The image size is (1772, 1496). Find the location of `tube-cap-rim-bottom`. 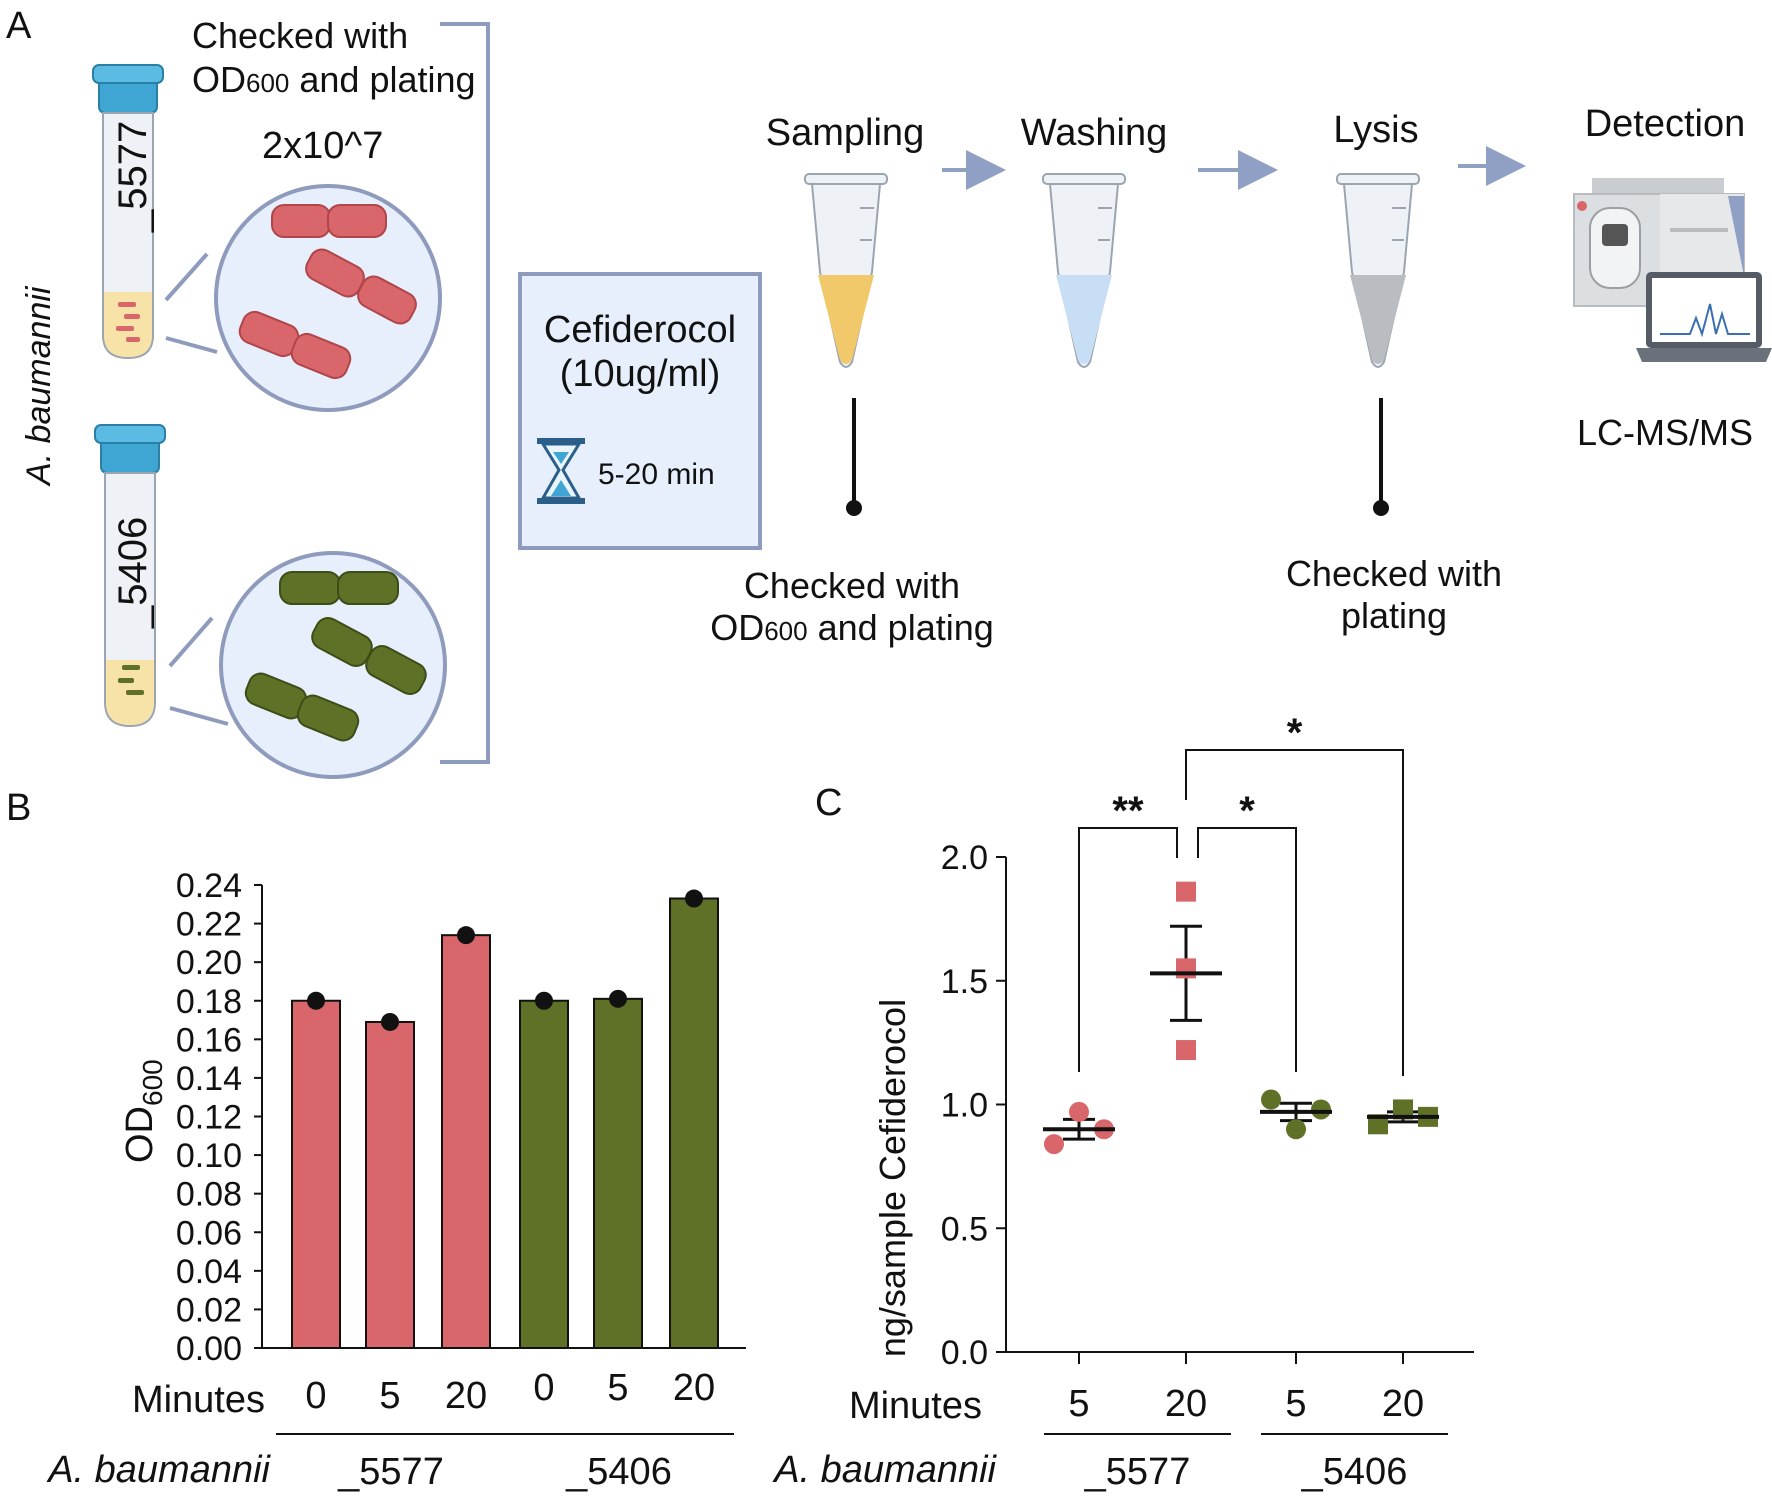

tube-cap-rim-bottom is located at coordinates (130, 434).